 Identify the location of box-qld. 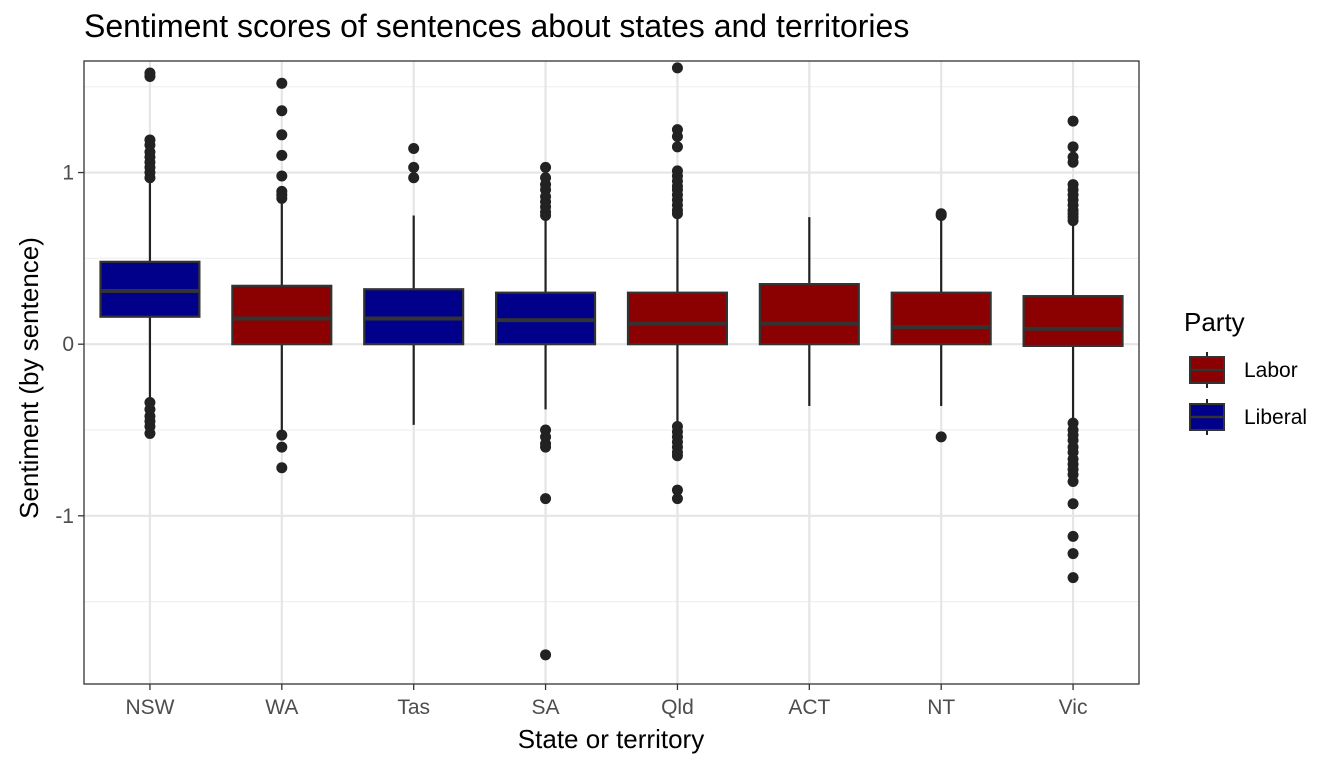
(677, 318).